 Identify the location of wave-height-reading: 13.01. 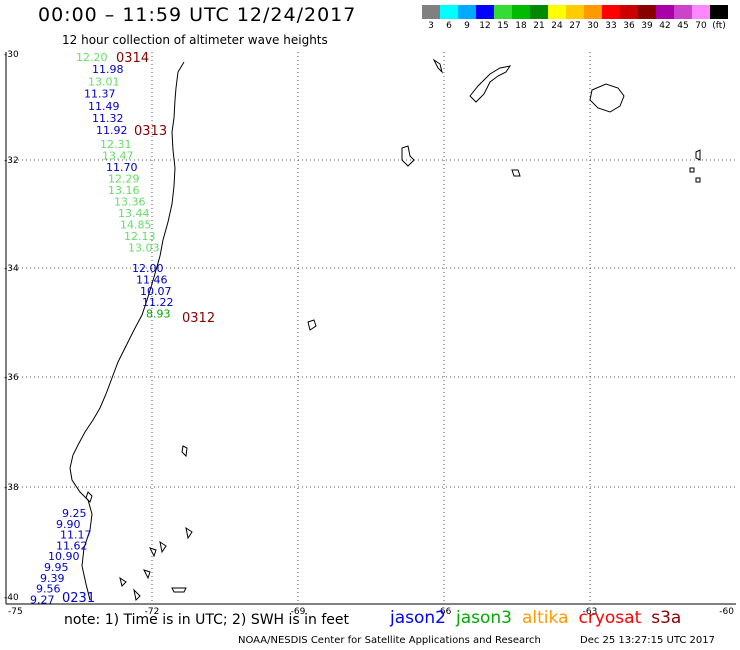
(104, 81).